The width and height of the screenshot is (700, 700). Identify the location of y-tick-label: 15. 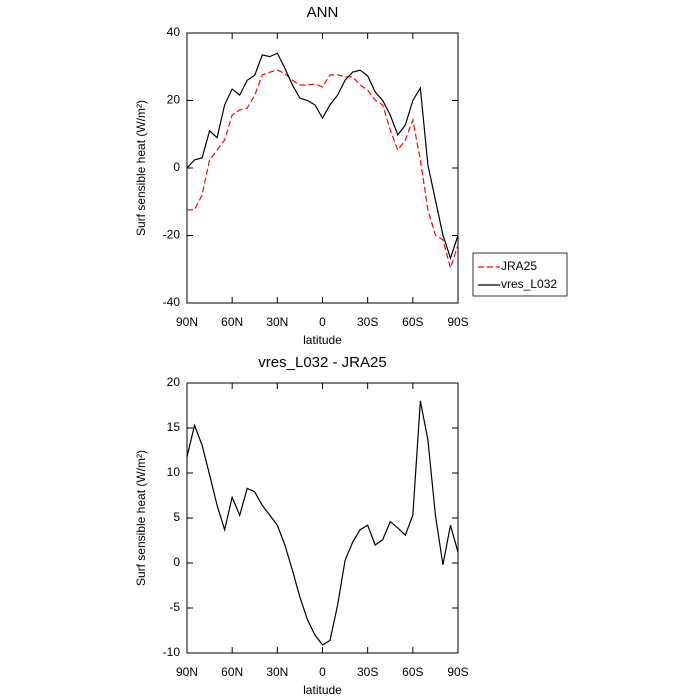
(174, 427).